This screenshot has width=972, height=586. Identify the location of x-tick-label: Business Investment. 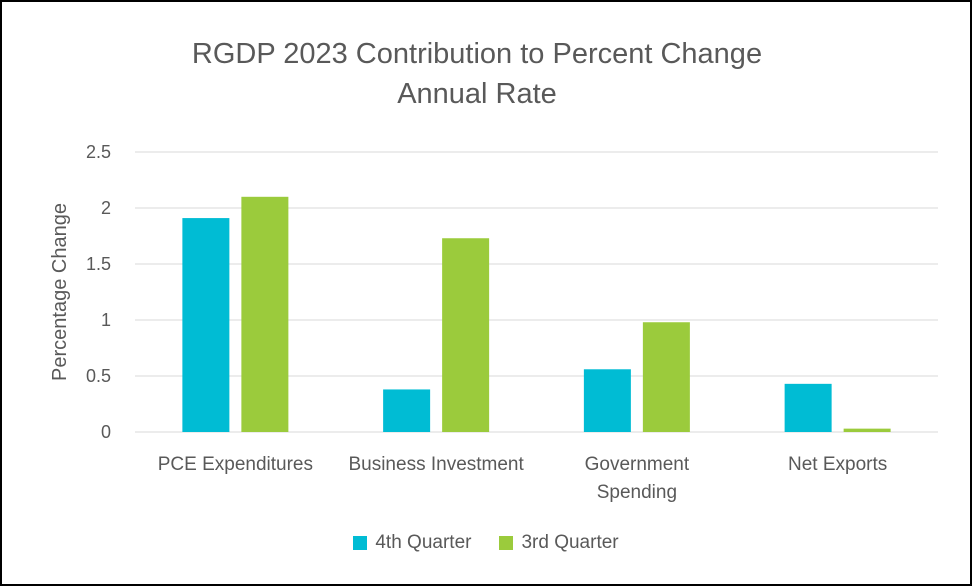
(436, 464).